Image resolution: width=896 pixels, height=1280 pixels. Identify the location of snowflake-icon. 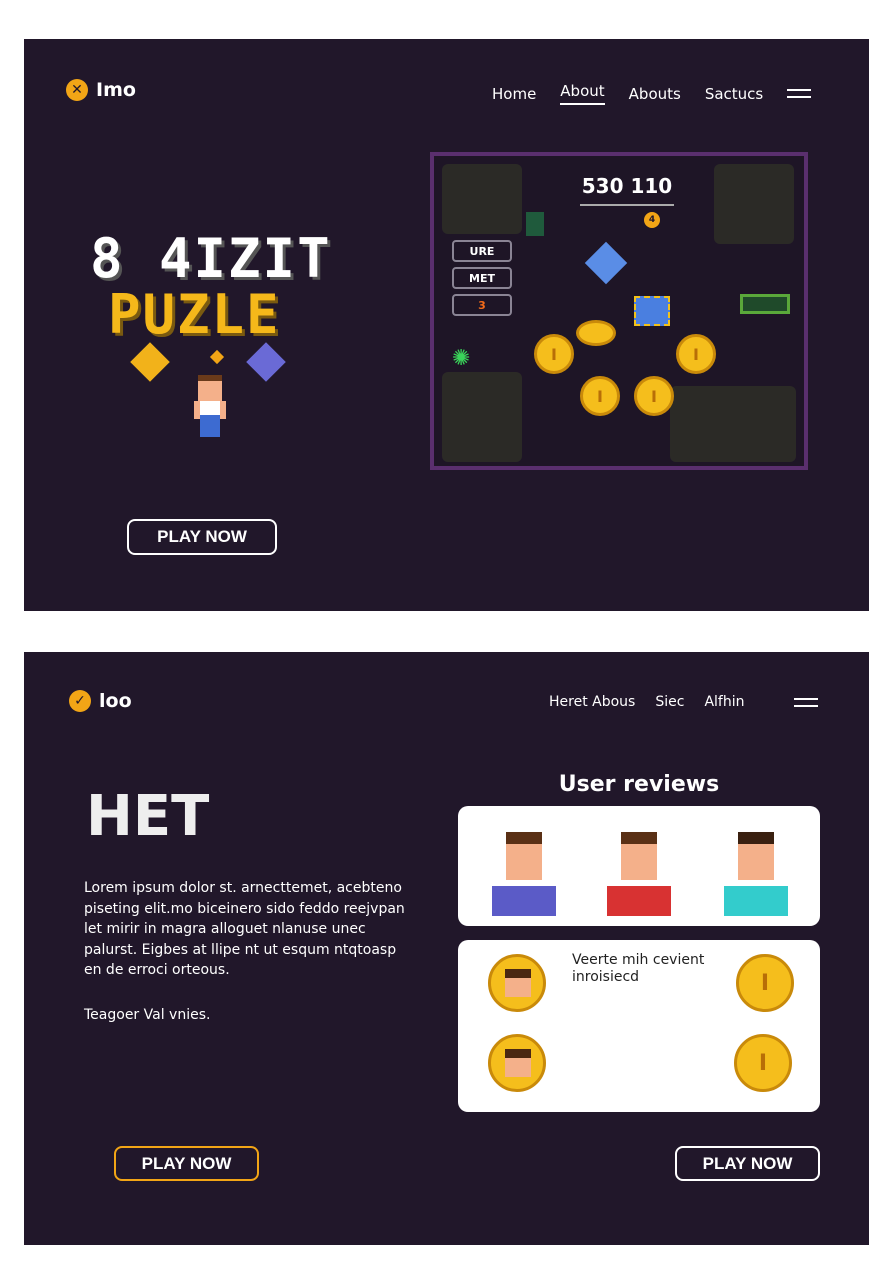
(606, 263).